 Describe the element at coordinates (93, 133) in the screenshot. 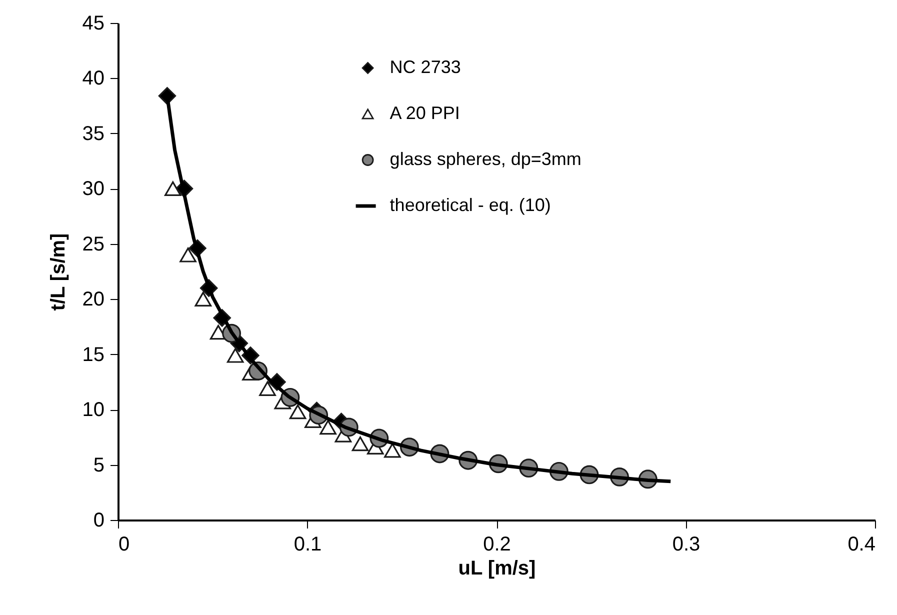

I see `y-tick-label: 35` at that location.